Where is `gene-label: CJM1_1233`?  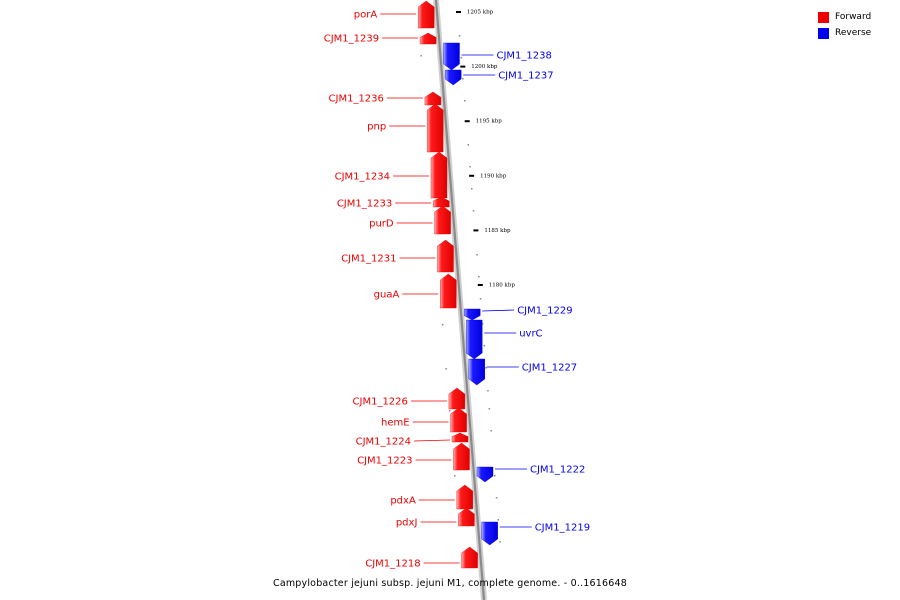
gene-label: CJM1_1233 is located at coordinates (364, 204).